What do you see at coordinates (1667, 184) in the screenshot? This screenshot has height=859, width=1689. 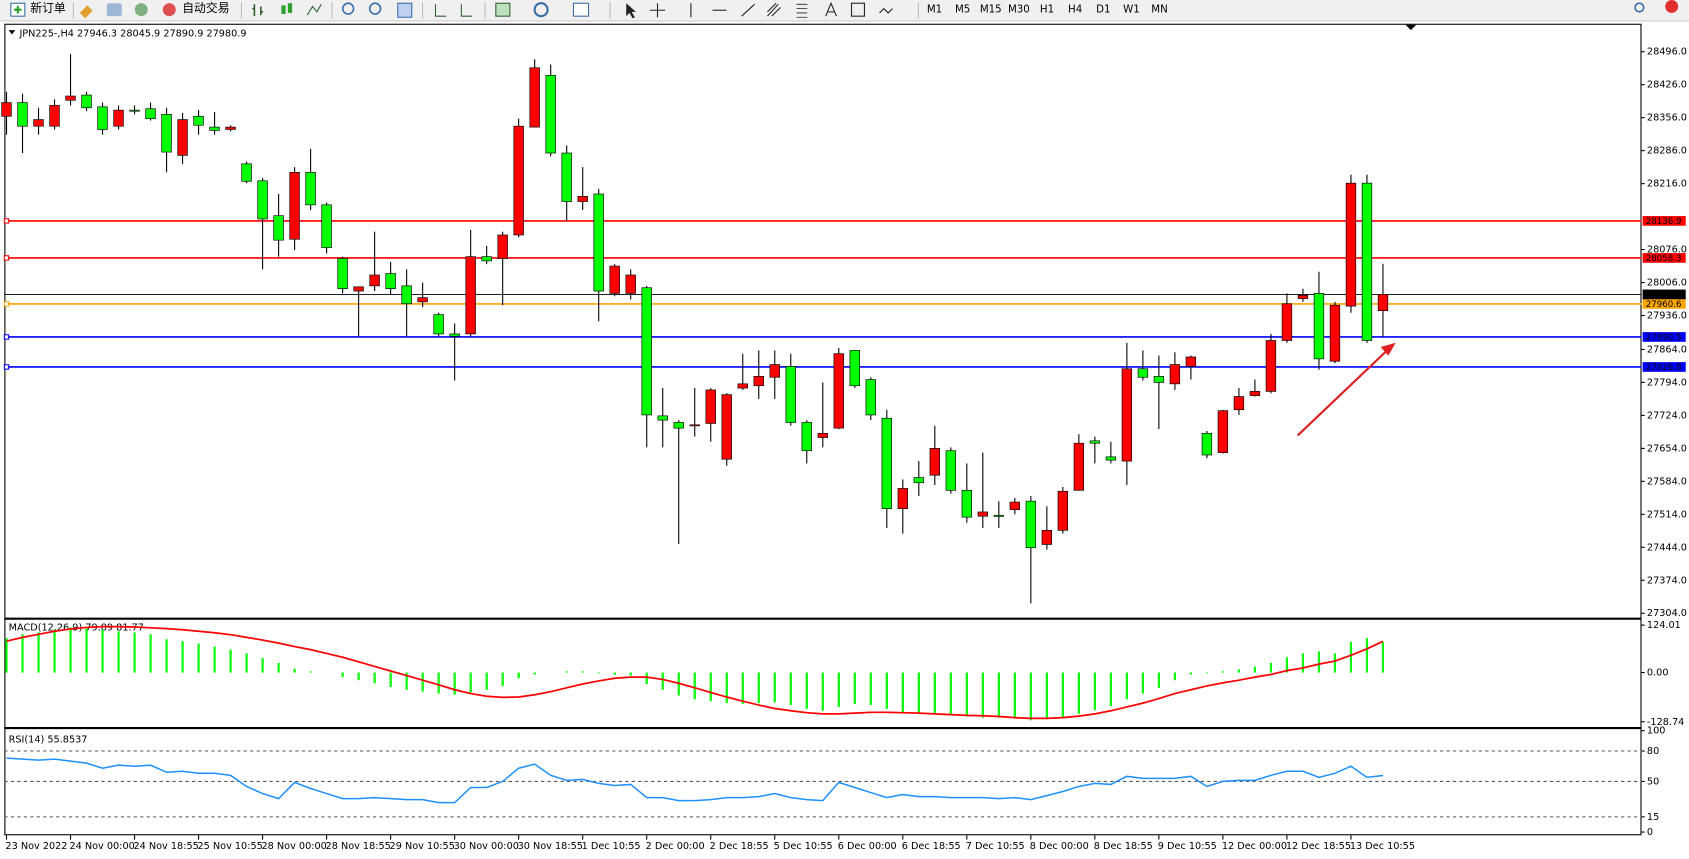 I see `y-tick-label: 28216.0` at bounding box center [1667, 184].